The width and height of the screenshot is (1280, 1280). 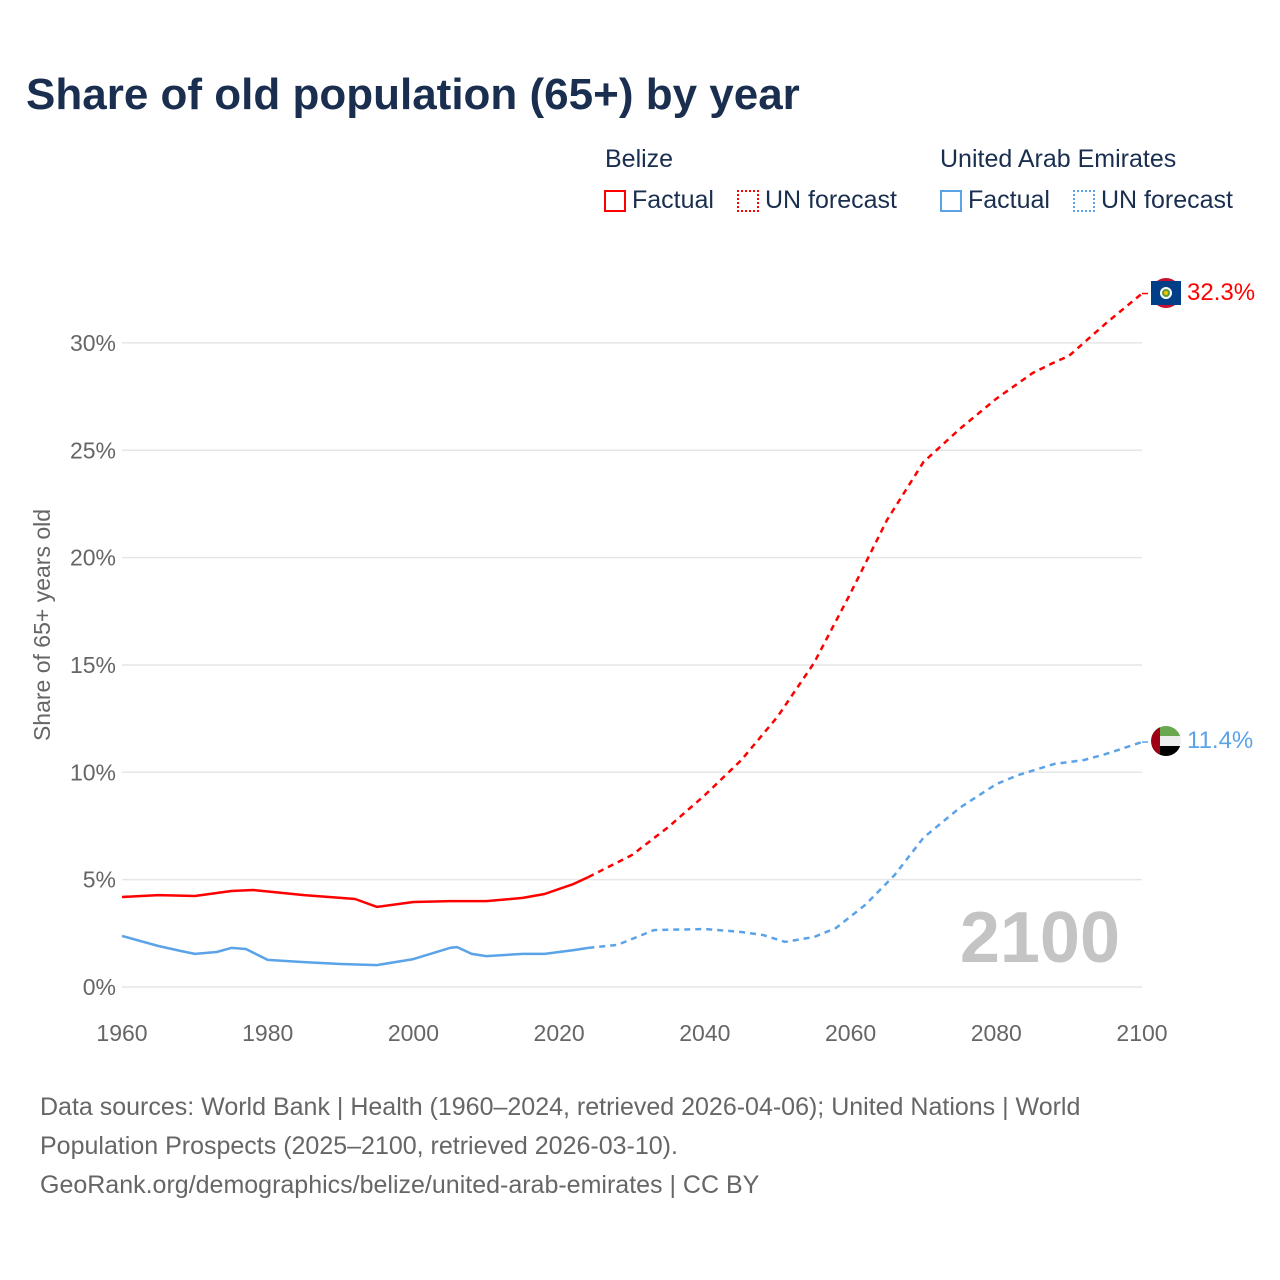 What do you see at coordinates (121, 1033) in the screenshot?
I see `x-tick-label: 1960` at bounding box center [121, 1033].